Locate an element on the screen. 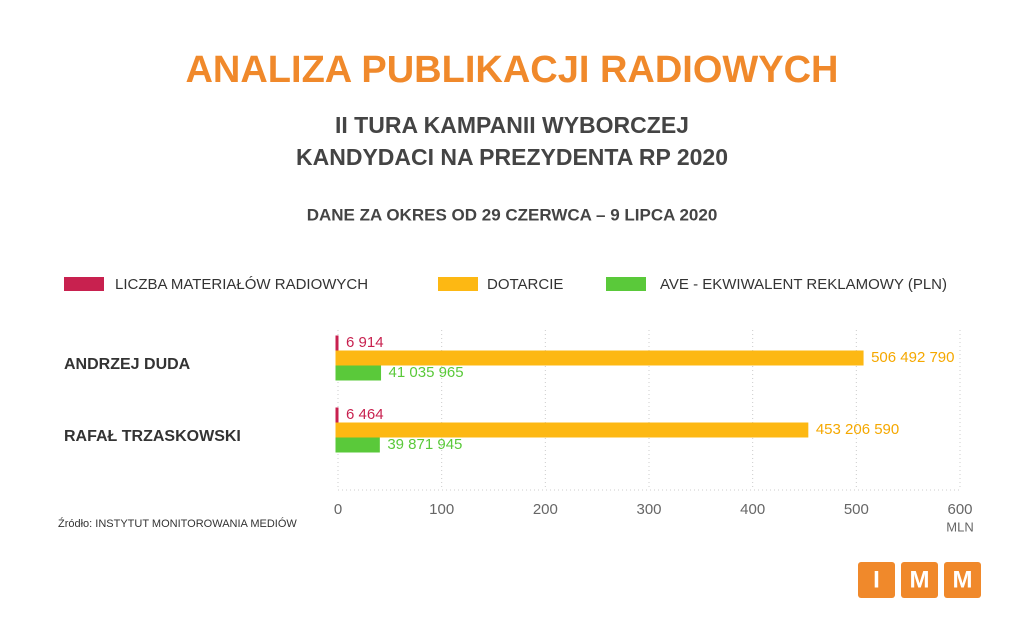 This screenshot has width=1024, height=630. x-tick-label: 300 is located at coordinates (648, 509).